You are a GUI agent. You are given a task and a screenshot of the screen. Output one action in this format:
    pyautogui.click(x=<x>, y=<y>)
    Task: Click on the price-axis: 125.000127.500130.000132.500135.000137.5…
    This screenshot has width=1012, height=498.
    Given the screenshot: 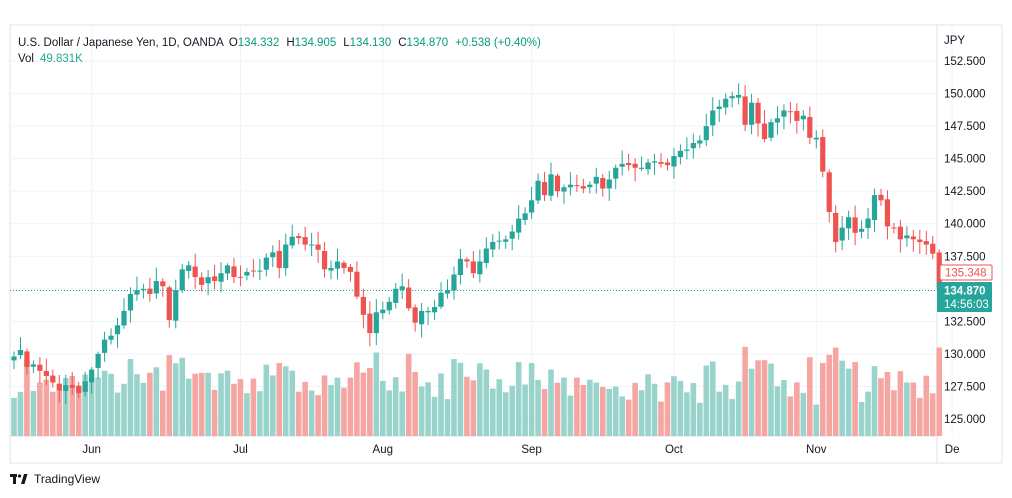 What is the action you would take?
    pyautogui.click(x=965, y=241)
    